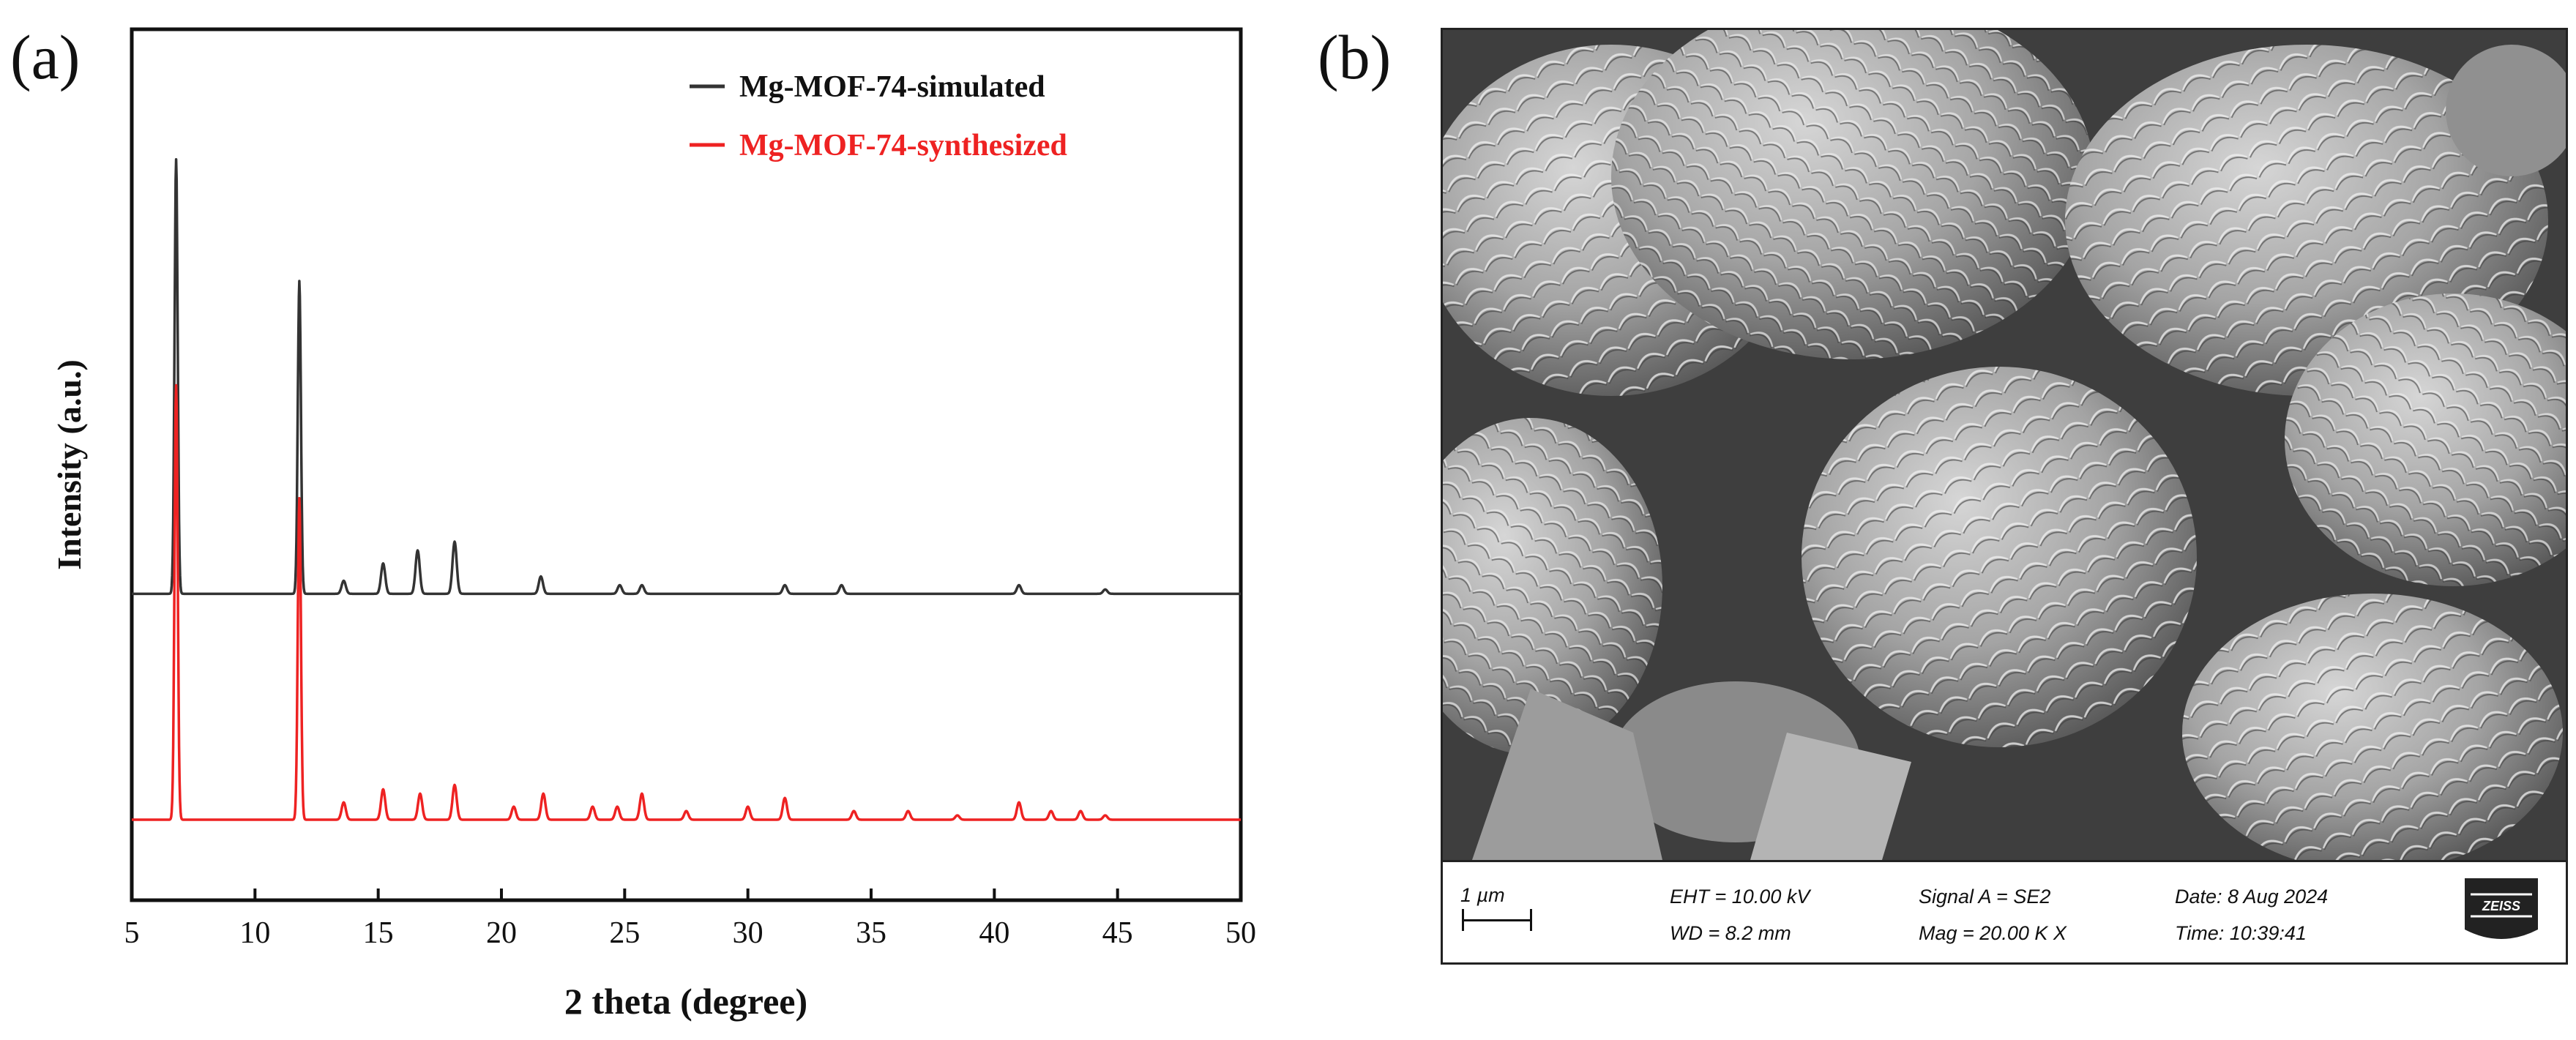 This screenshot has width=2576, height=1040. Describe the element at coordinates (871, 933) in the screenshot. I see `x-tick-label: 35` at that location.